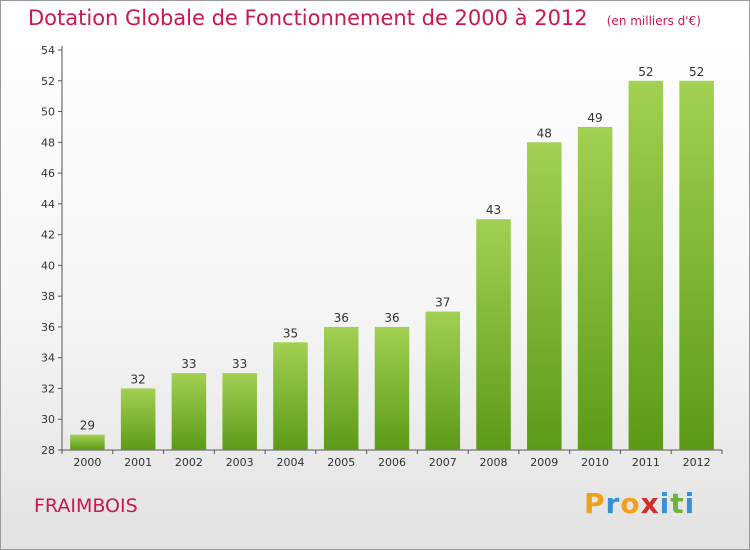  Describe the element at coordinates (189, 411) in the screenshot. I see `bar-2002` at that location.